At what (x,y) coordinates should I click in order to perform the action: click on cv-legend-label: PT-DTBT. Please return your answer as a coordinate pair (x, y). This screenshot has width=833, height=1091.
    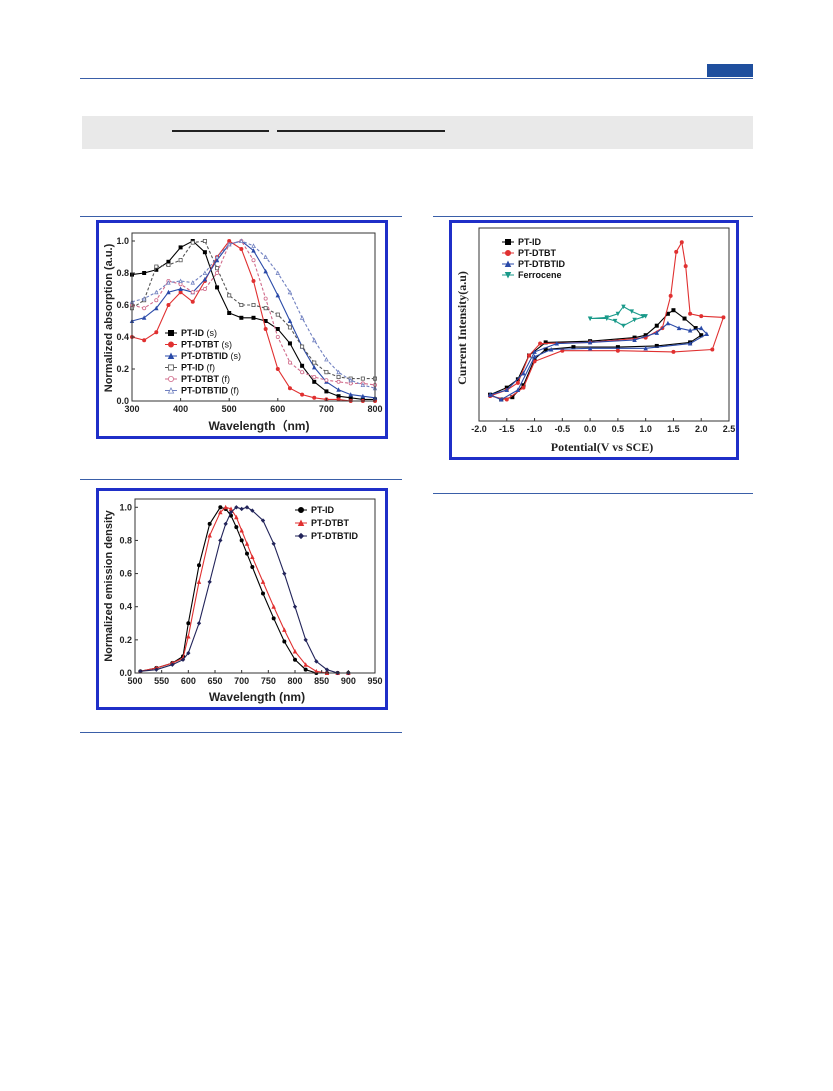
    Looking at the image, I should click on (537, 253).